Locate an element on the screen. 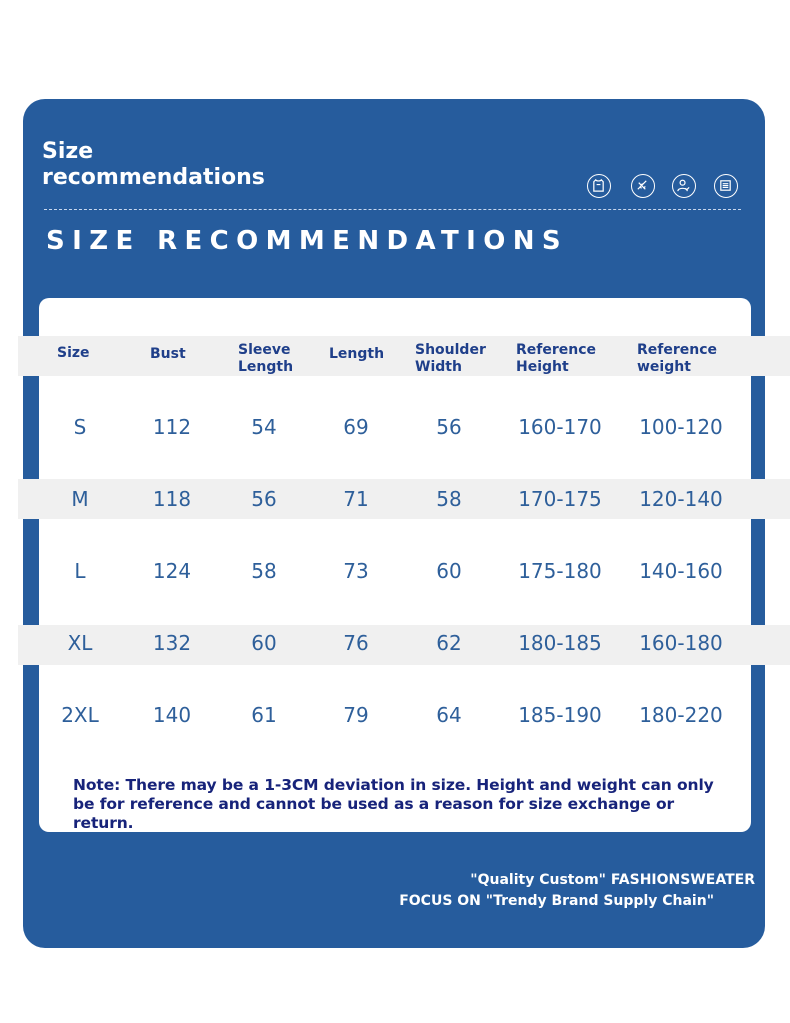 The width and height of the screenshot is (790, 1023). cell-shoulder: 62 is located at coordinates (449, 643).